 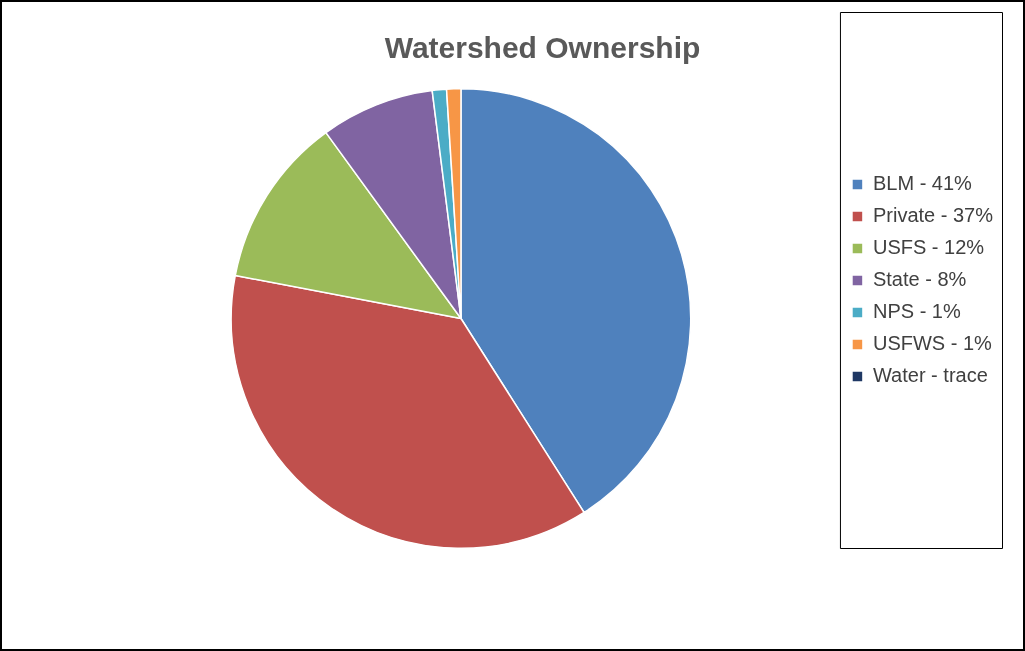 I want to click on legend-label: State - 8%, so click(x=919, y=279).